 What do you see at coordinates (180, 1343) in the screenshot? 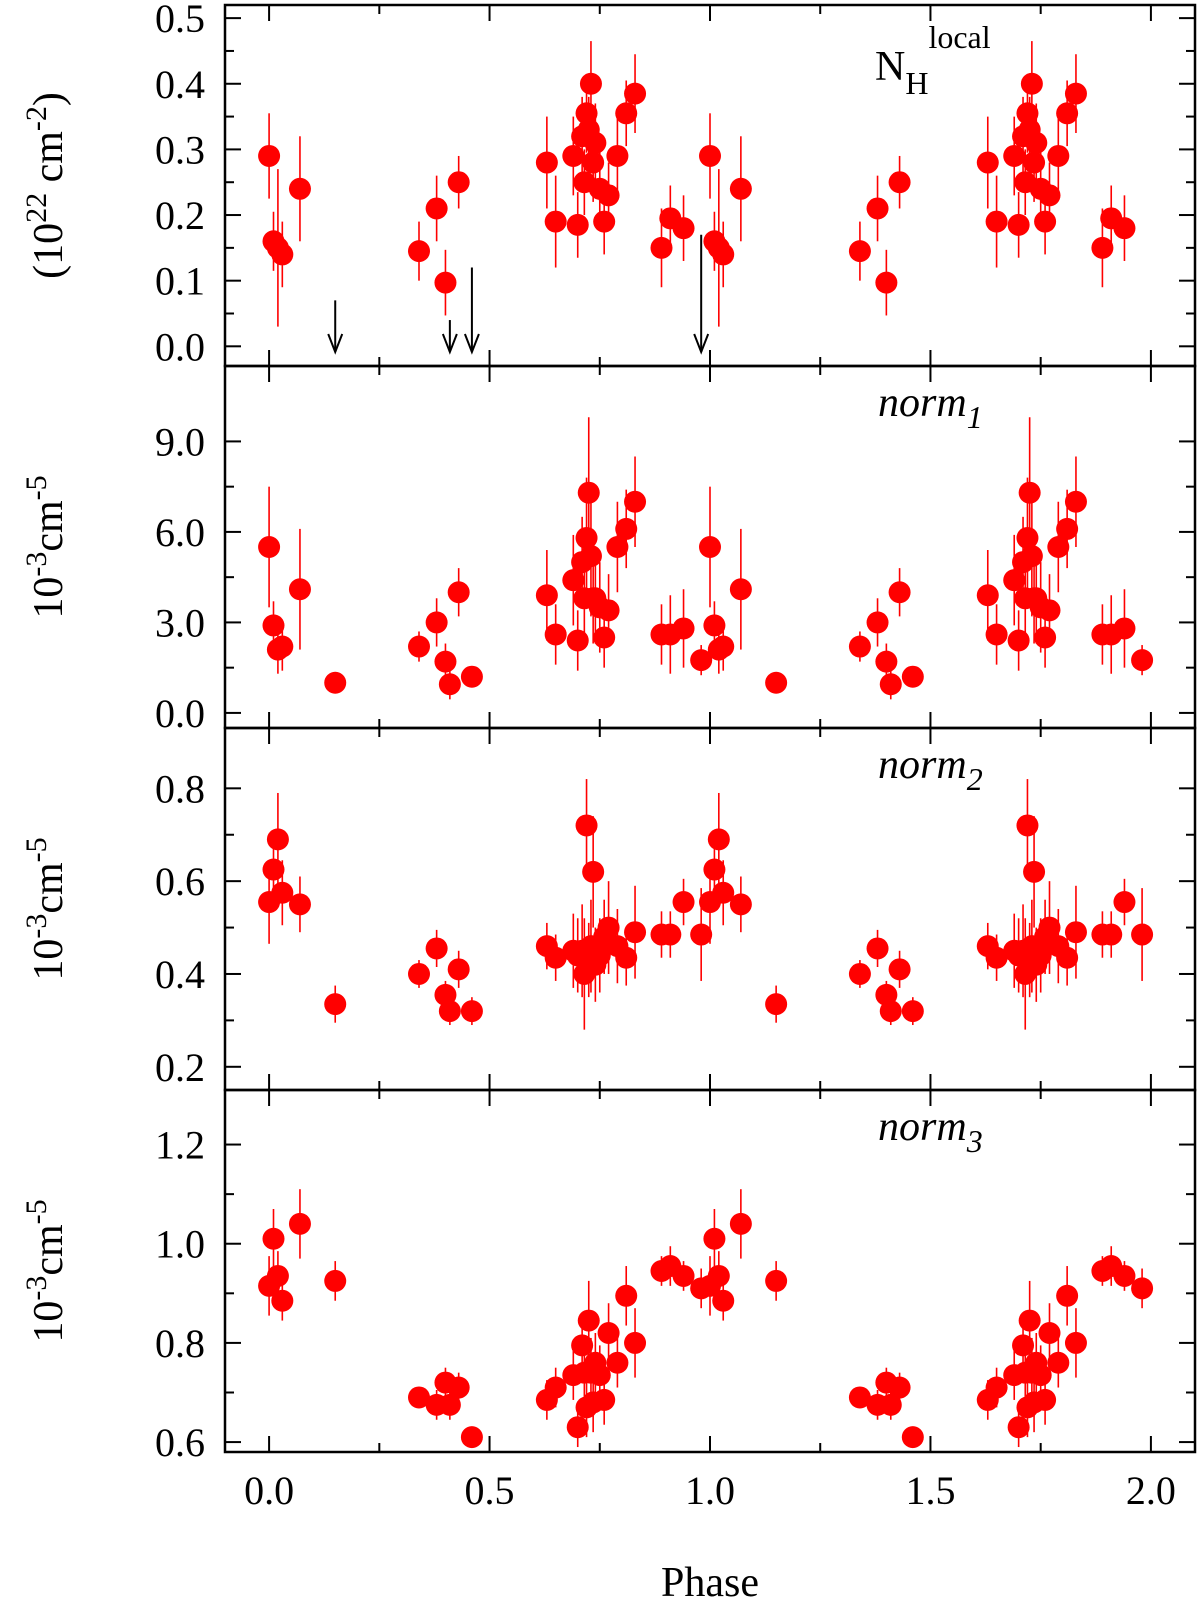
I see `y-tick-label: 0.8` at bounding box center [180, 1343].